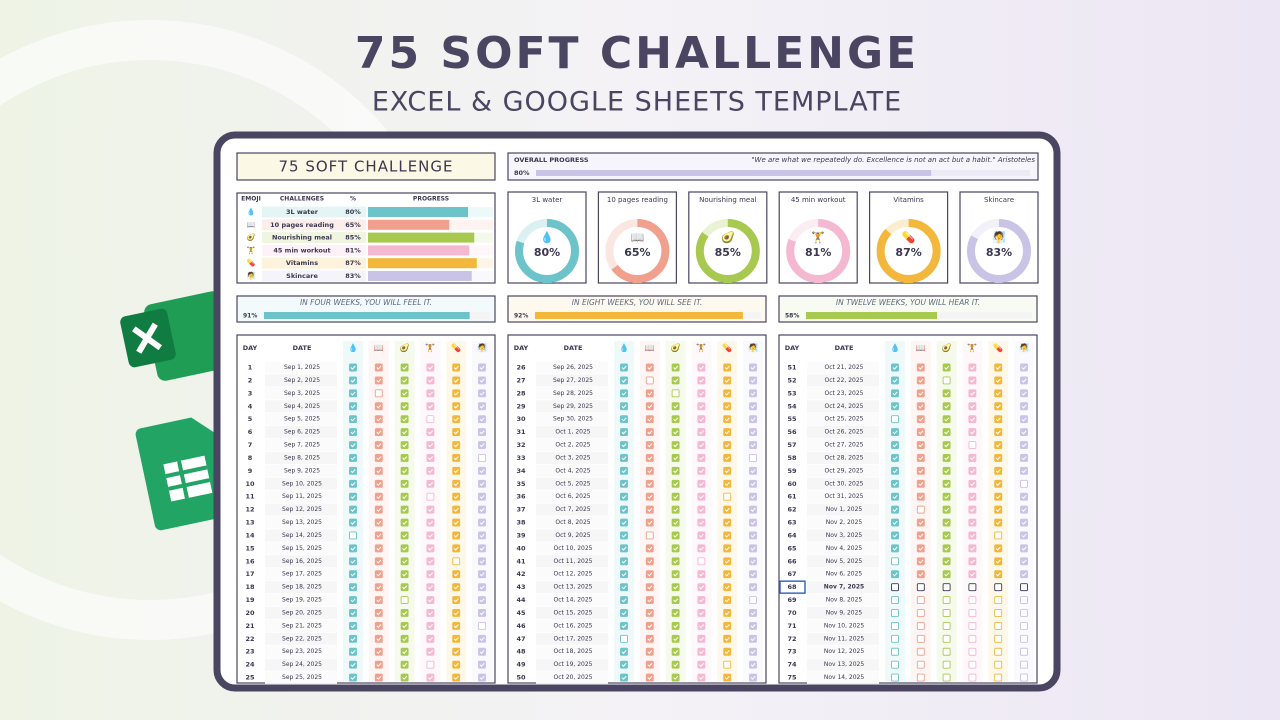 The image size is (1280, 720). Describe the element at coordinates (250, 497) in the screenshot. I see `day-number: 11` at that location.